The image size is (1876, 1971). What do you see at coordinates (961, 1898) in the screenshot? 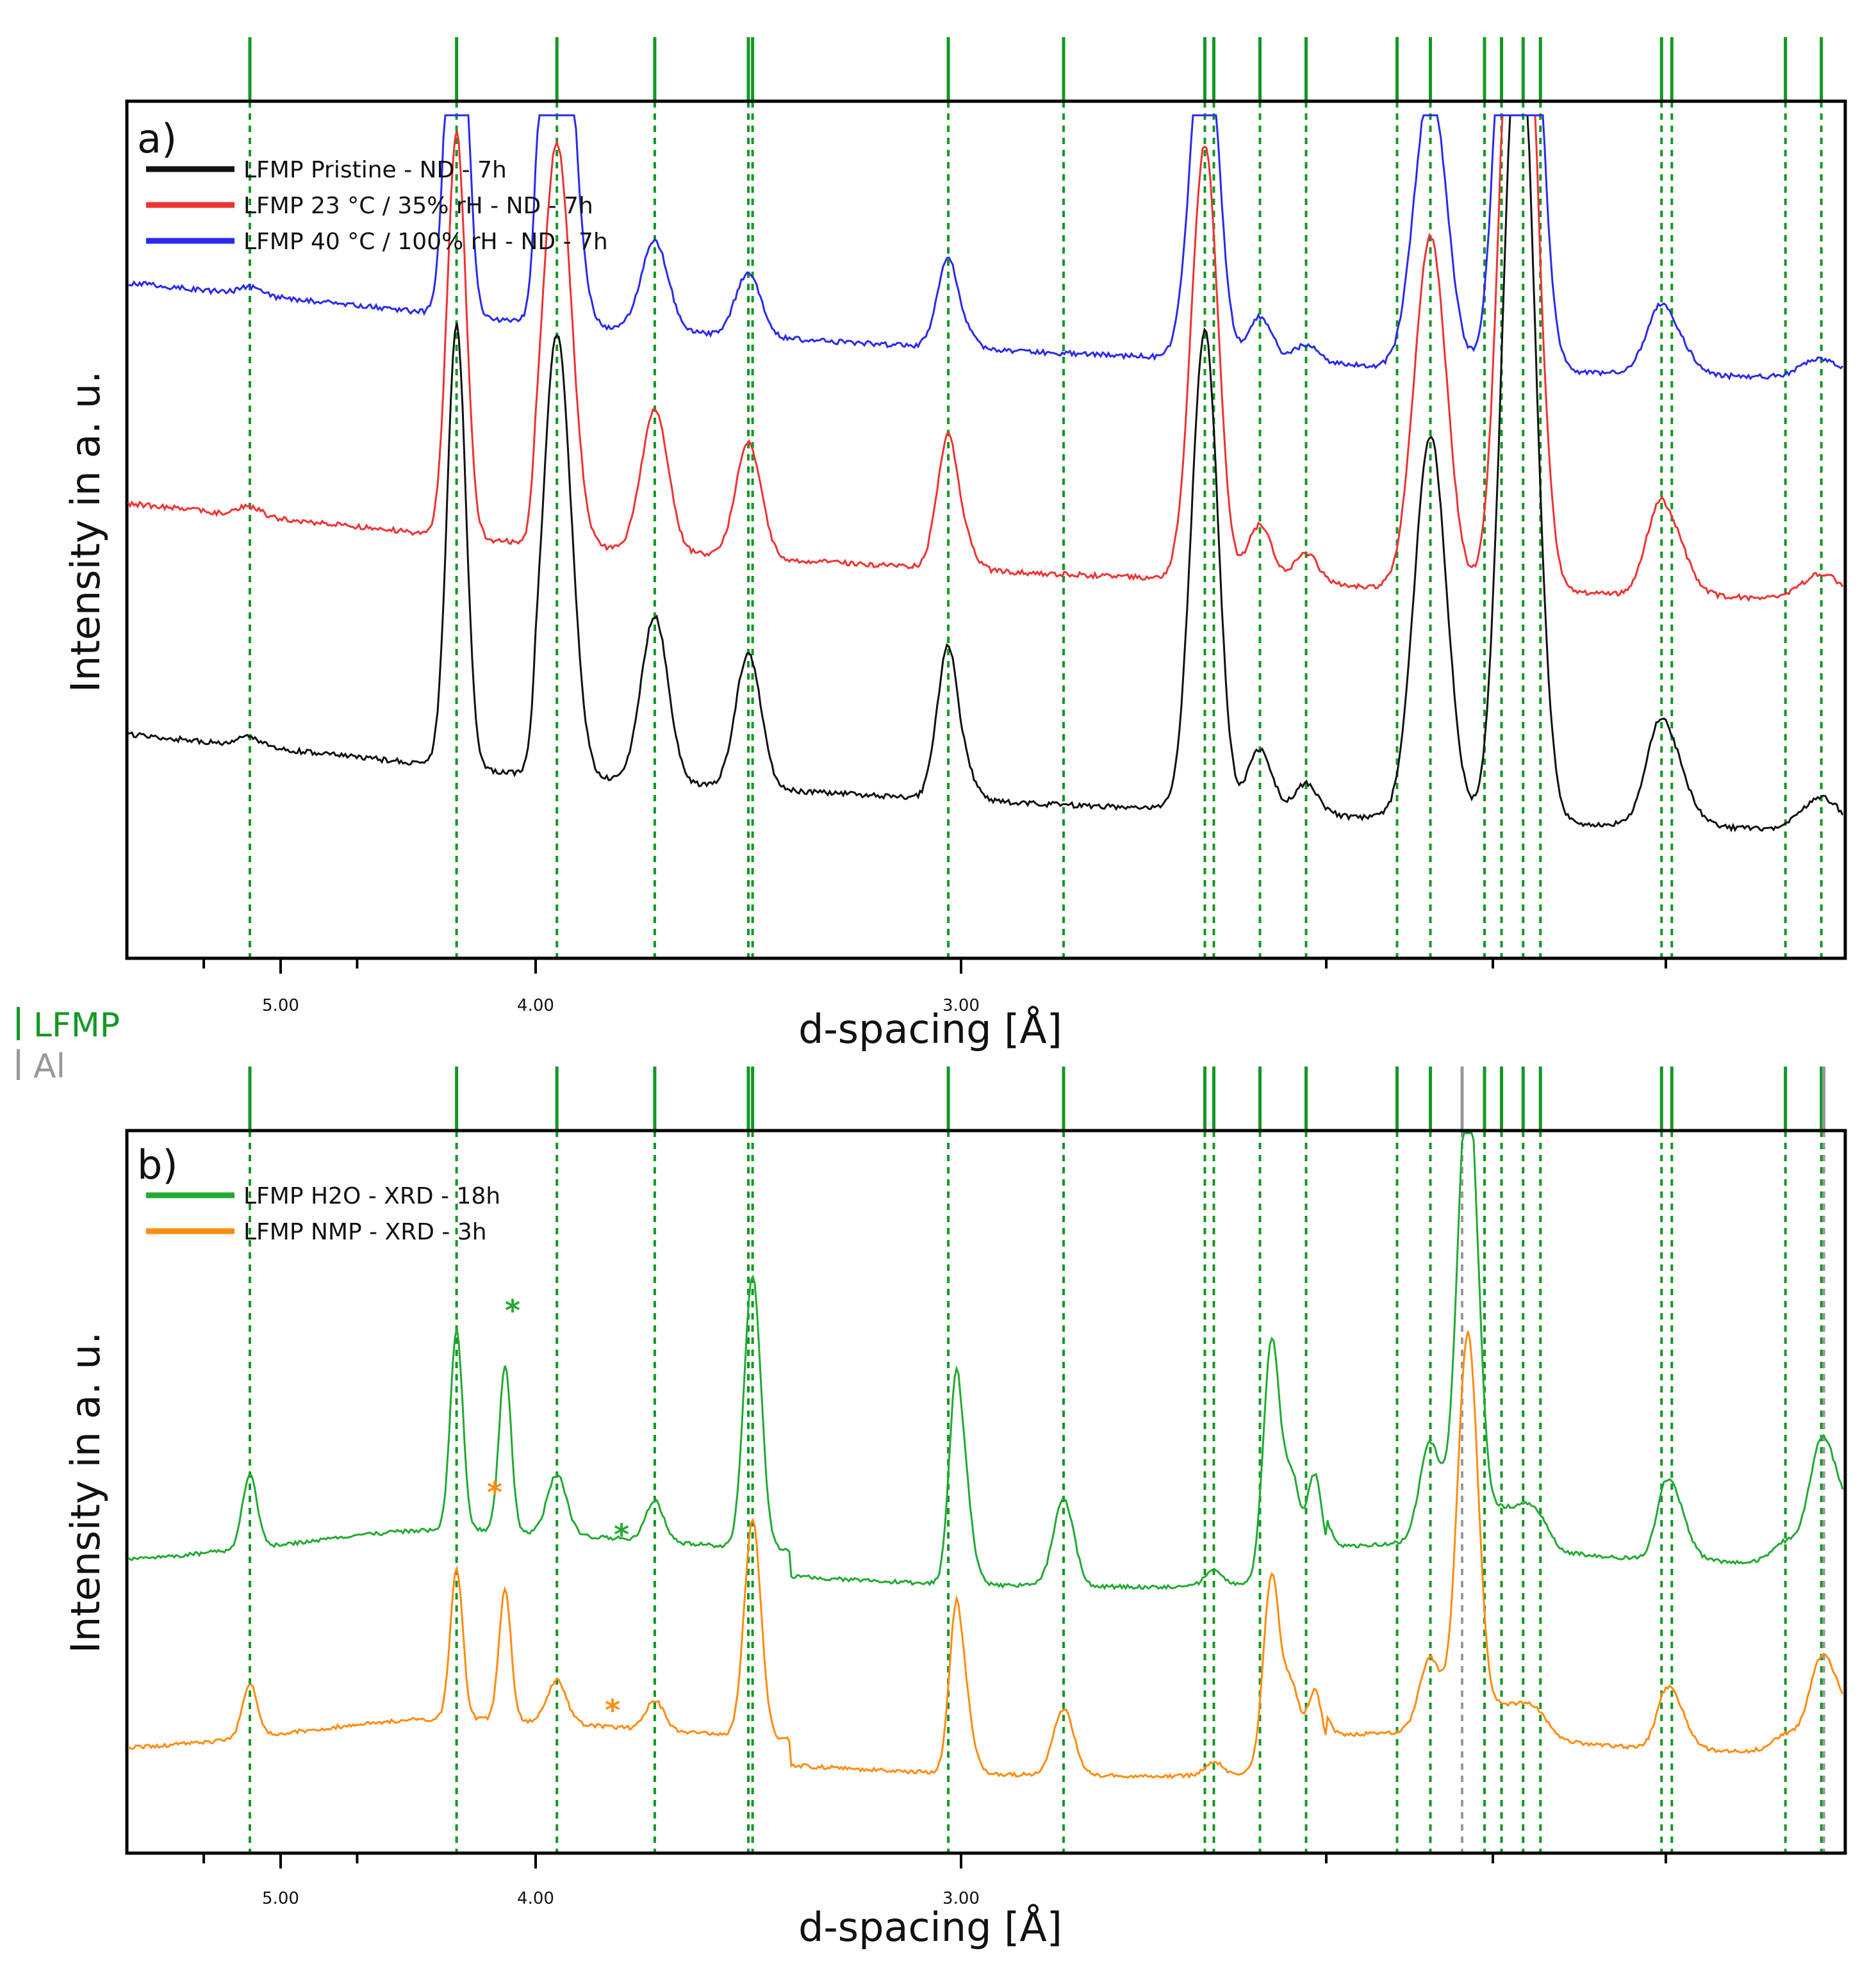
I see `x-tick-label-3-b: 3.00` at bounding box center [961, 1898].